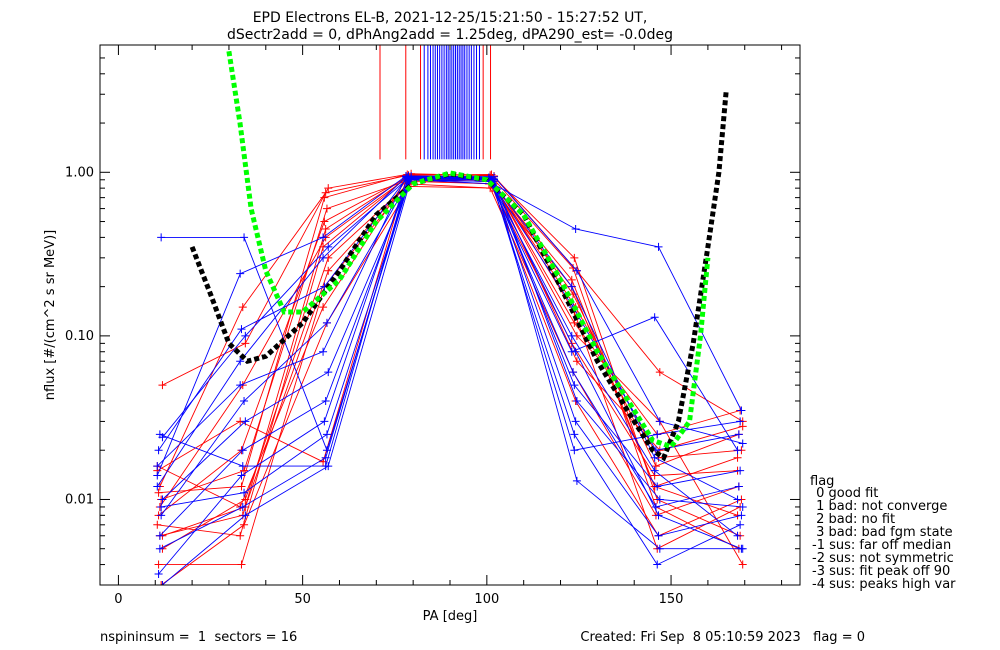 This screenshot has width=1000, height=650. I want to click on vertical-lines-layer, so click(435, 102).